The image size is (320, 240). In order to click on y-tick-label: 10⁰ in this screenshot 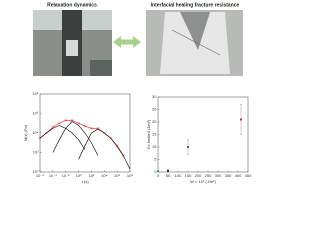, I will do `click(35, 171)`.